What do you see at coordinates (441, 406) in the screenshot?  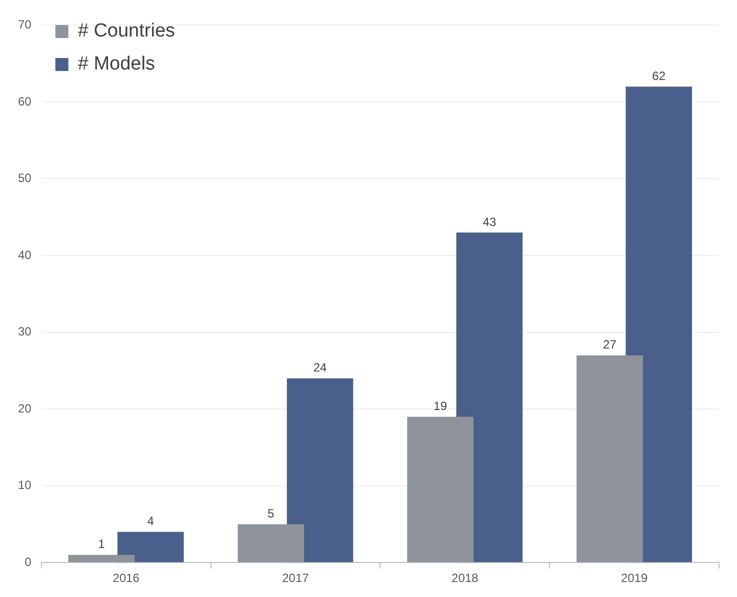 I see `data-label: 19` at bounding box center [441, 406].